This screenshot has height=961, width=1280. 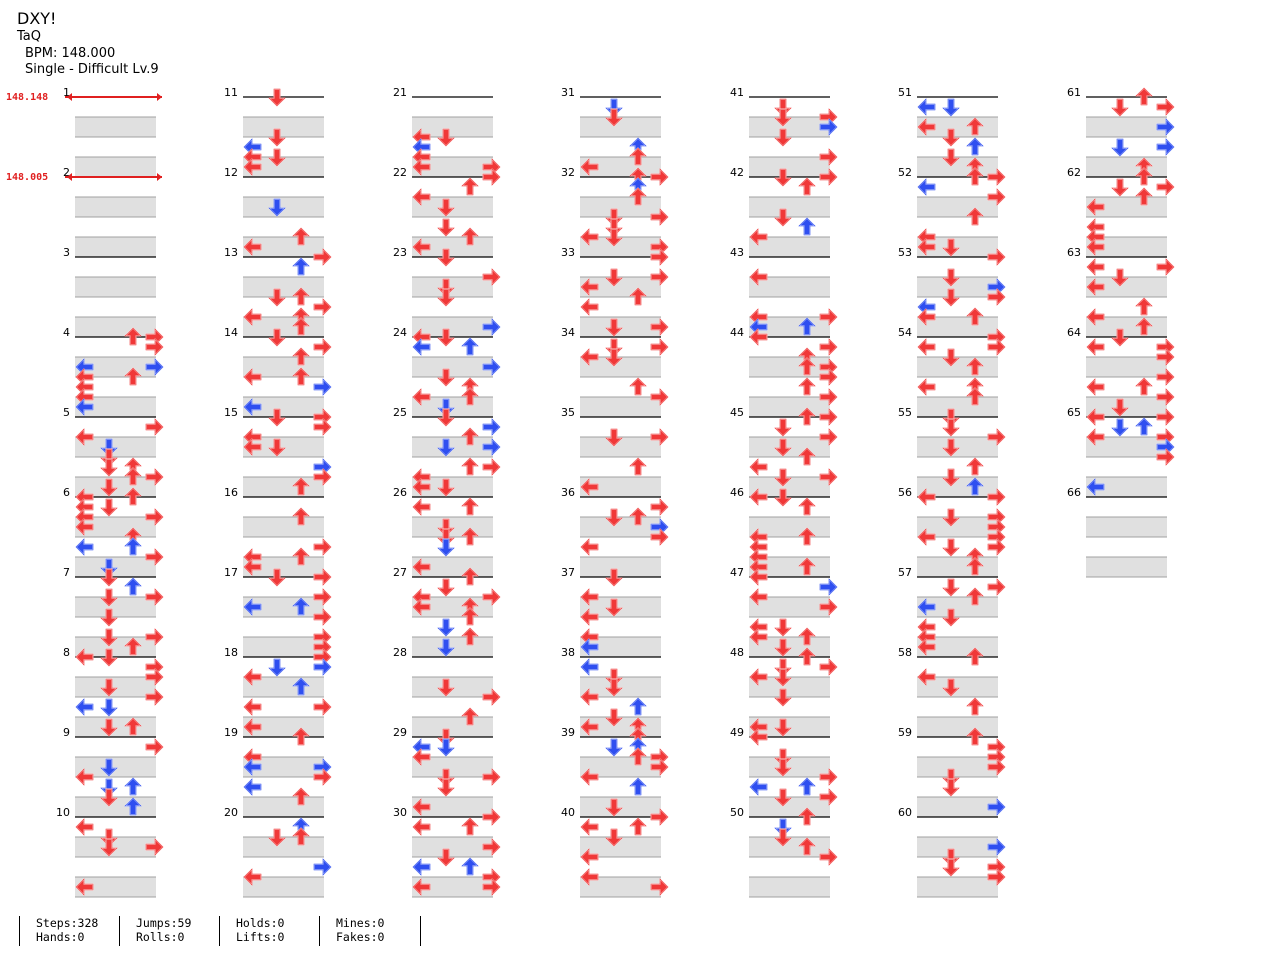 I want to click on measure-44: 44, so click(x=780, y=371).